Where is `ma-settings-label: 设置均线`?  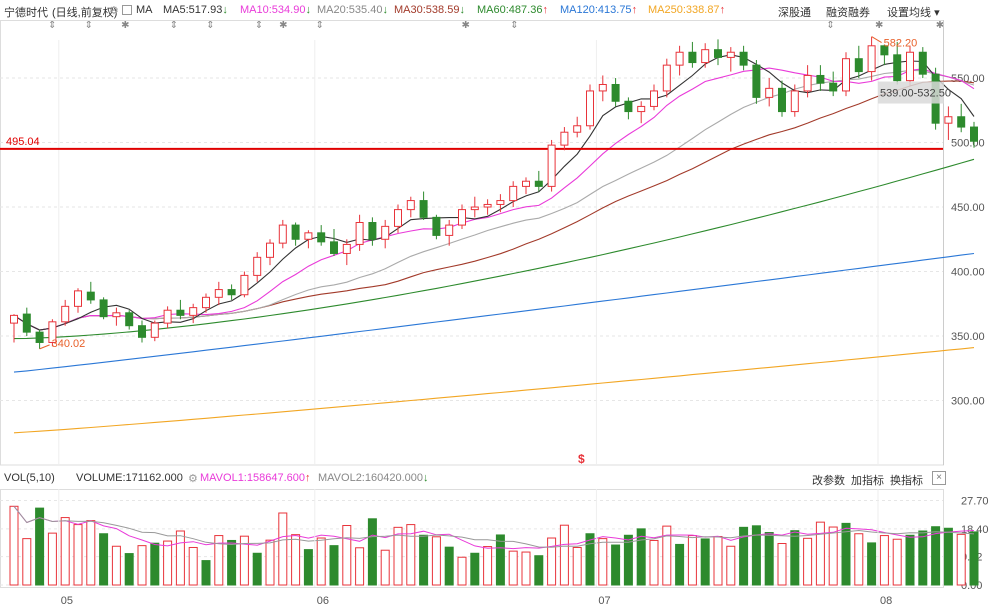 ma-settings-label: 设置均线 is located at coordinates (909, 13).